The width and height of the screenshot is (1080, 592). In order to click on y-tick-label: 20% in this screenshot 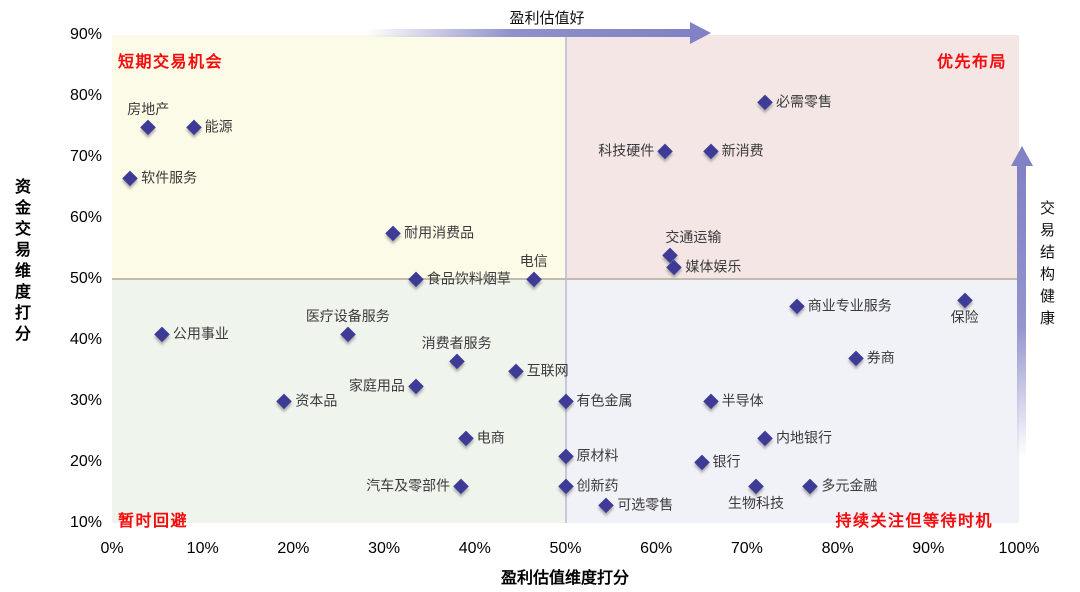, I will do `click(85, 461)`.